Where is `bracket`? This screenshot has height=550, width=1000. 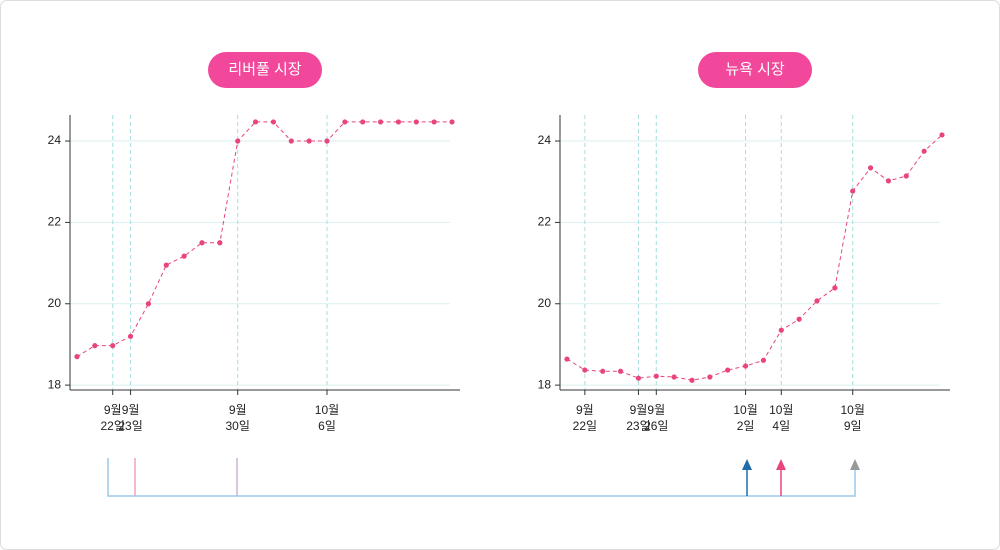
bracket is located at coordinates (483, 477).